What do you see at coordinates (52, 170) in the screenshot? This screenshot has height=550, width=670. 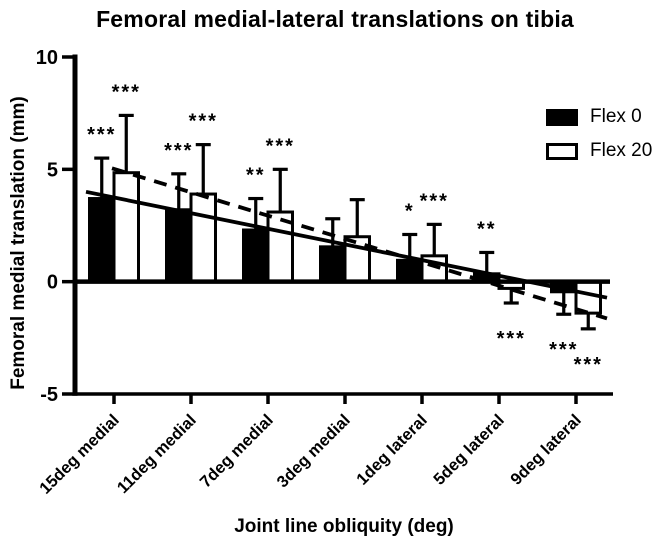 I see `y-tick-label: 5` at bounding box center [52, 170].